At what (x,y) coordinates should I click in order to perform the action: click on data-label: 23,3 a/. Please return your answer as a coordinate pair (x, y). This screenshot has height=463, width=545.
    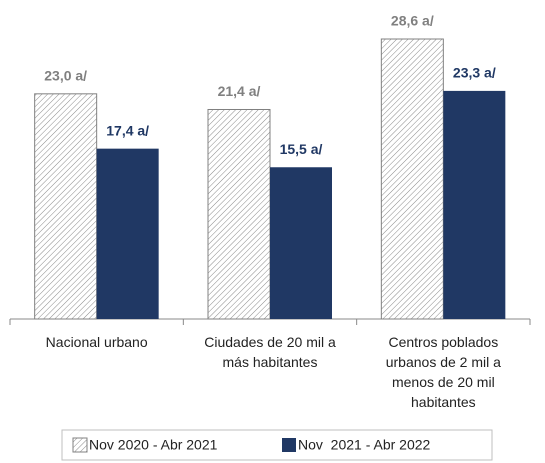
    Looking at the image, I should click on (474, 73).